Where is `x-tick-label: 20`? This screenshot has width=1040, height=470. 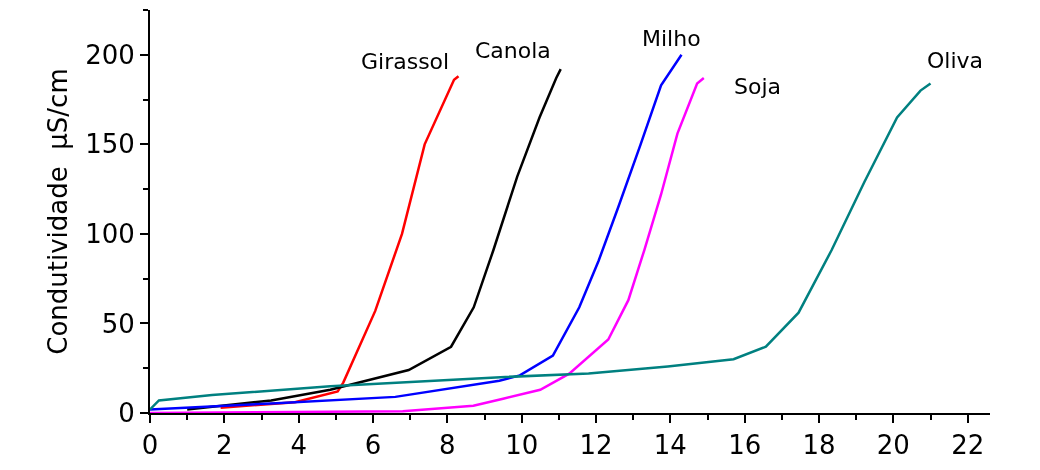
x-tick-label: 20 is located at coordinates (893, 445).